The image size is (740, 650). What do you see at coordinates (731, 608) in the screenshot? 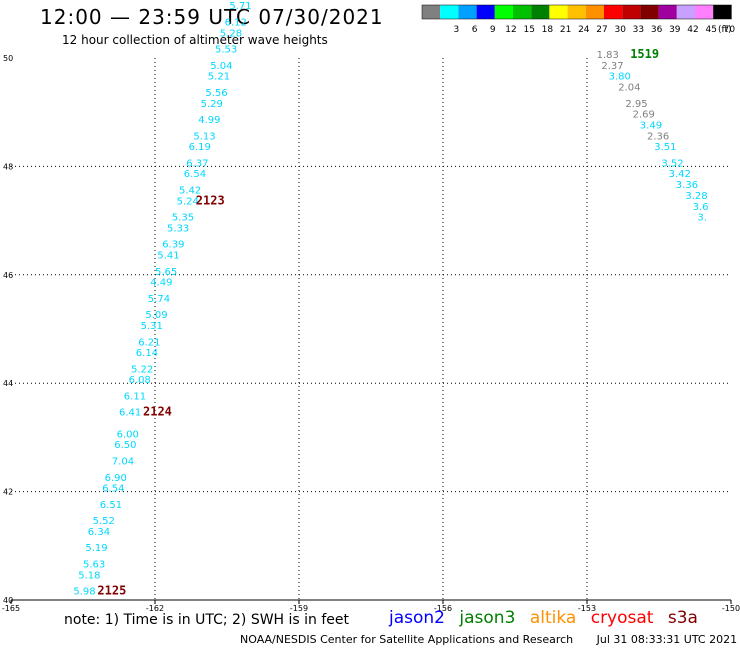
I see `x-tick-label: -150` at bounding box center [731, 608].